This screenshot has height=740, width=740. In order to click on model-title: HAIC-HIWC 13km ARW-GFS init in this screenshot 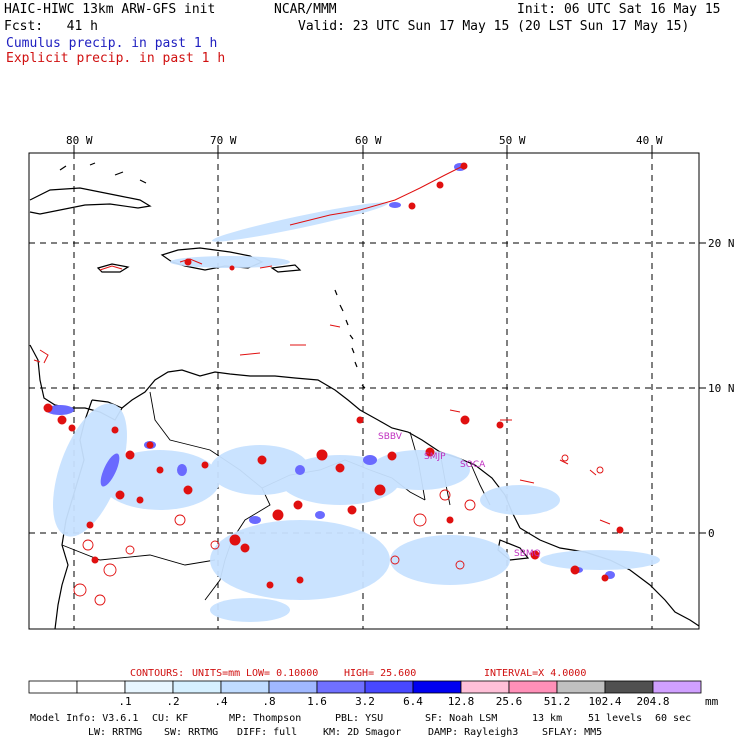, I will do `click(110, 9)`.